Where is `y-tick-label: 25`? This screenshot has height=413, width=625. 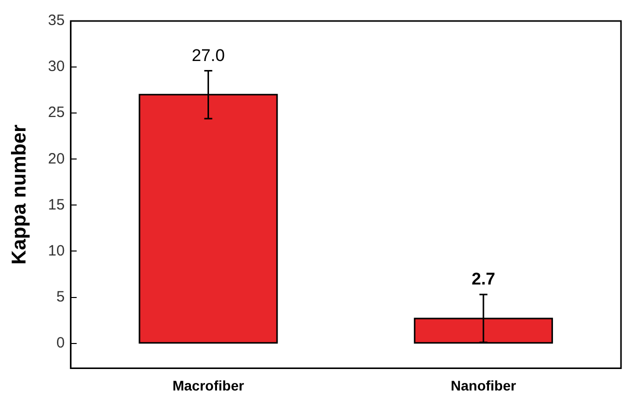 y-tick-label: 25 is located at coordinates (56, 113).